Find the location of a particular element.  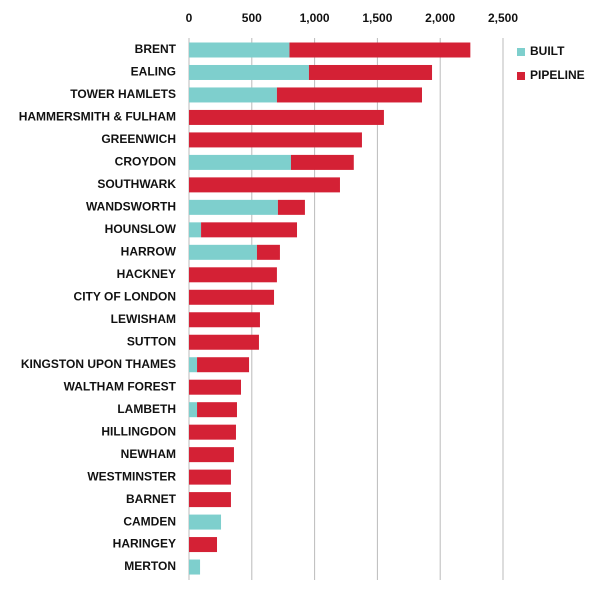

y-tick-label: SOUTHWARK is located at coordinates (136, 184).